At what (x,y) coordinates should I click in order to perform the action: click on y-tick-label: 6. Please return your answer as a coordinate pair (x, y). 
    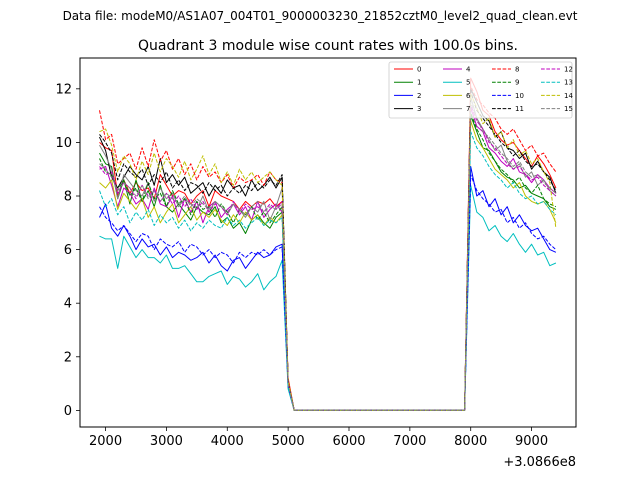
    Looking at the image, I should click on (68, 250).